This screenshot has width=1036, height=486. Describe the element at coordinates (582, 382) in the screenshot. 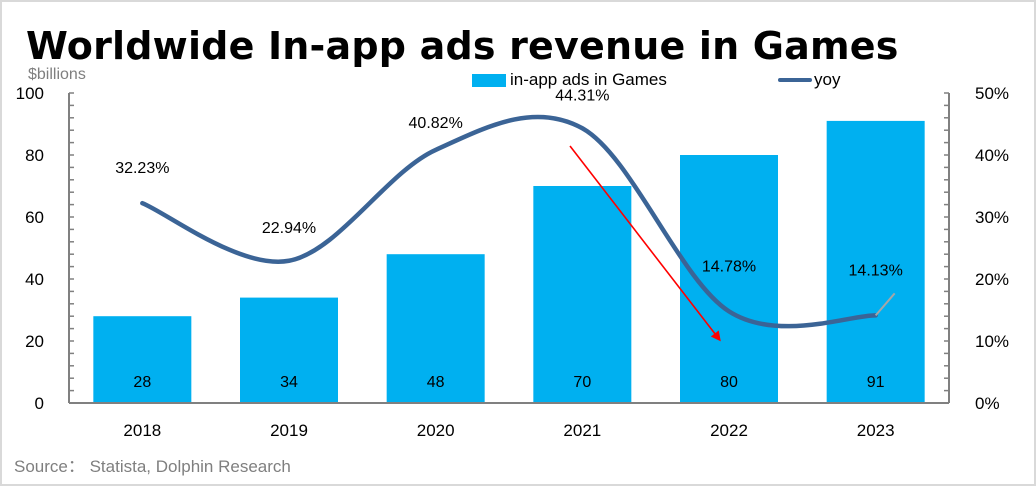

I see `bar-value-label: 70` at that location.